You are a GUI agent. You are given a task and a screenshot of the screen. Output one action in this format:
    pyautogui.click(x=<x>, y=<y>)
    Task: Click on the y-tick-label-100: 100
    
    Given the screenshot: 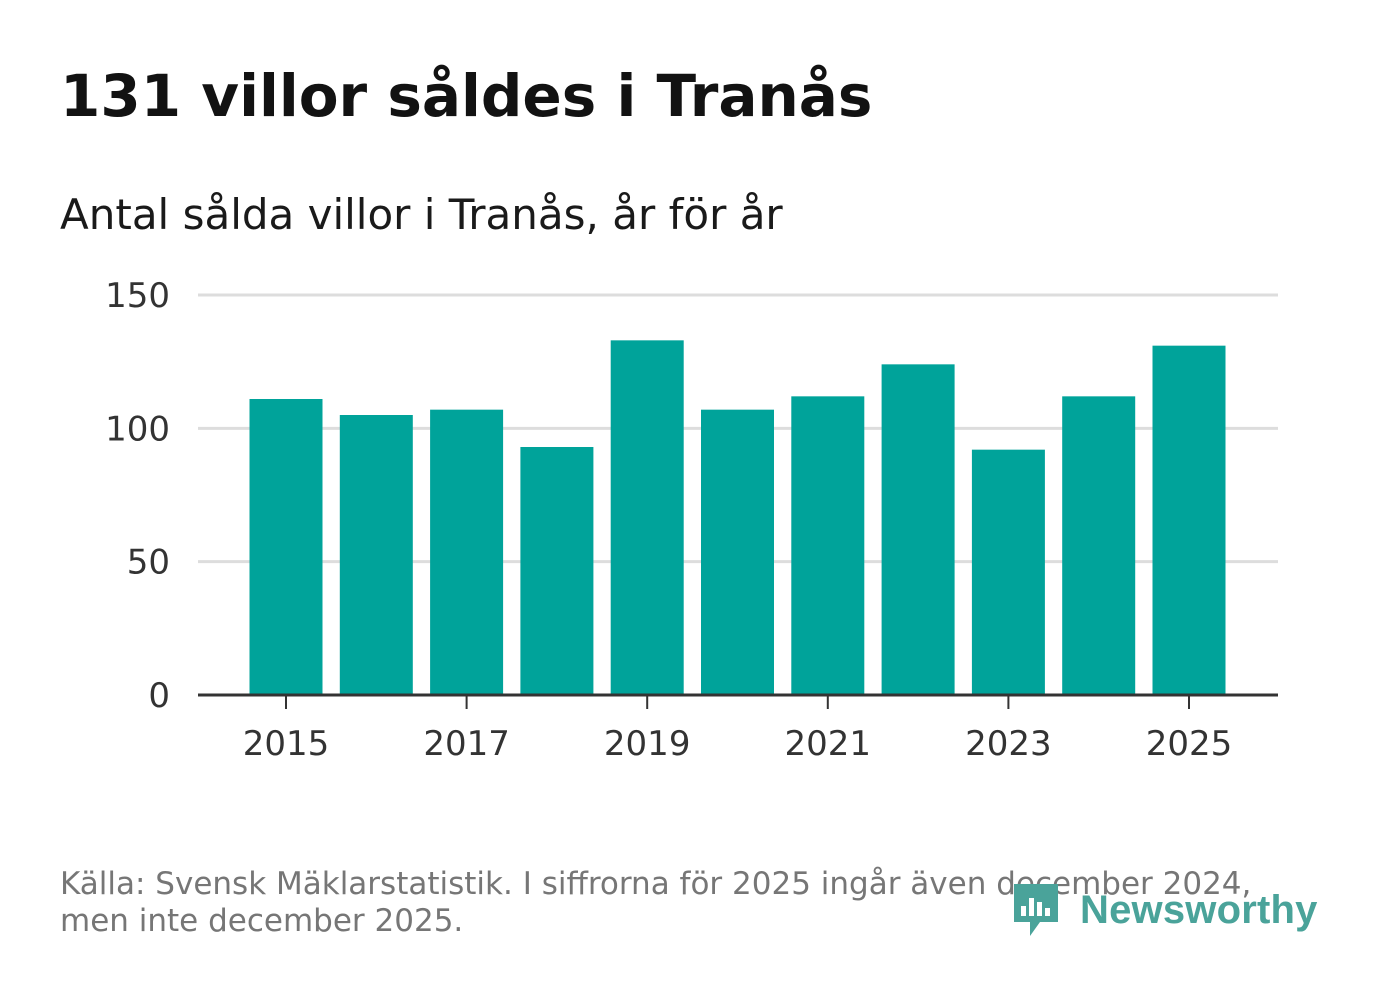 What is the action you would take?
    pyautogui.click(x=137, y=429)
    